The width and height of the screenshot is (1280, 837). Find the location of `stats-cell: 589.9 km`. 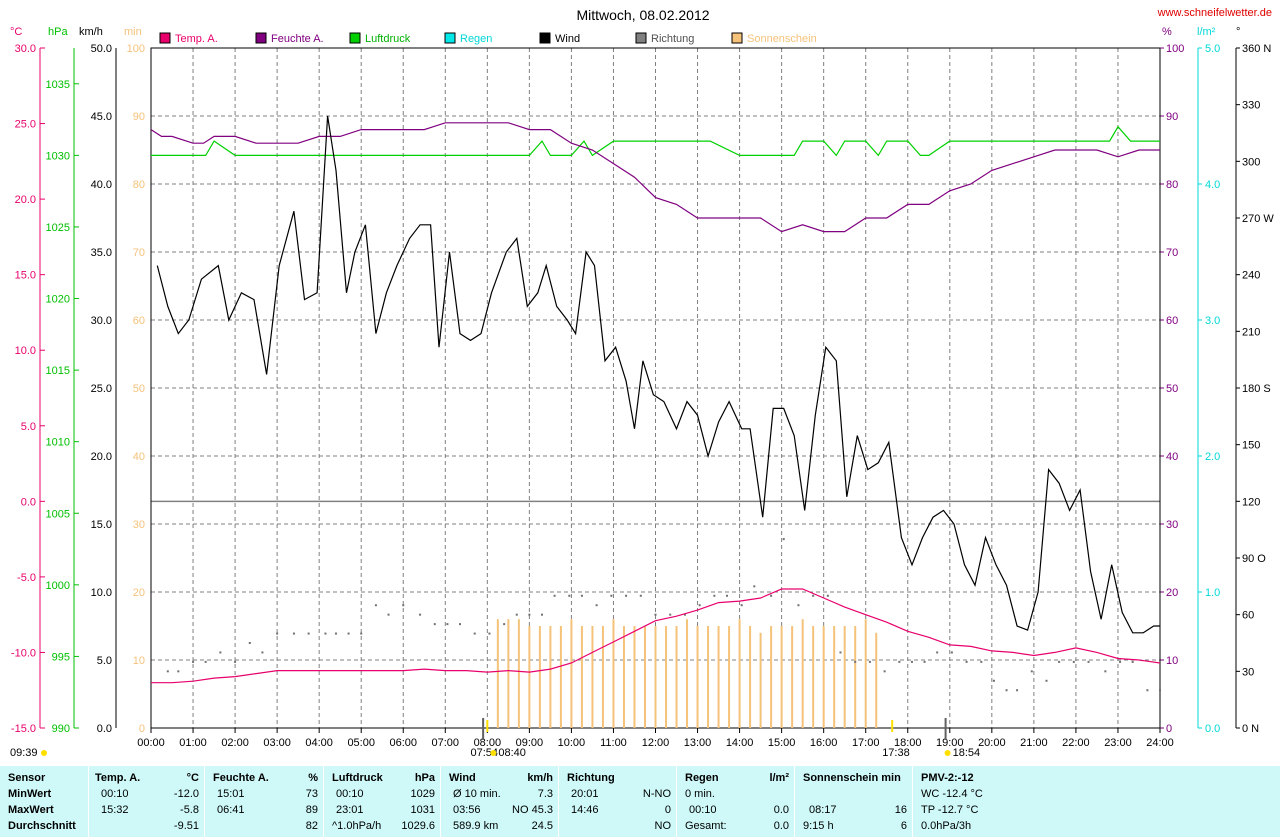

stats-cell: 589.9 km is located at coordinates (476, 826).